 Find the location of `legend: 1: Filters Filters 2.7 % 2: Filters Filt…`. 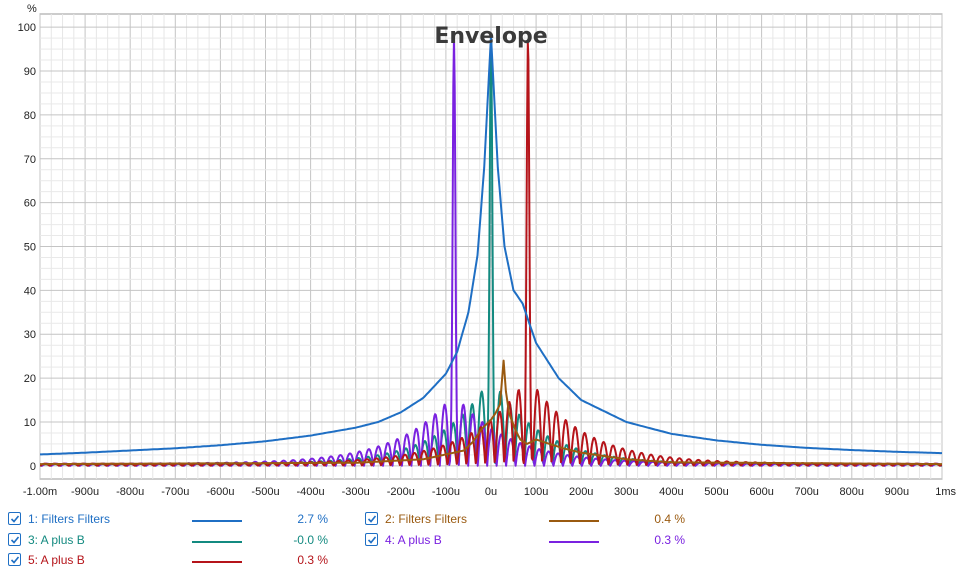

legend: 1: Filters Filters 2.7 % 2: Filters Filt… is located at coordinates (482, 538).